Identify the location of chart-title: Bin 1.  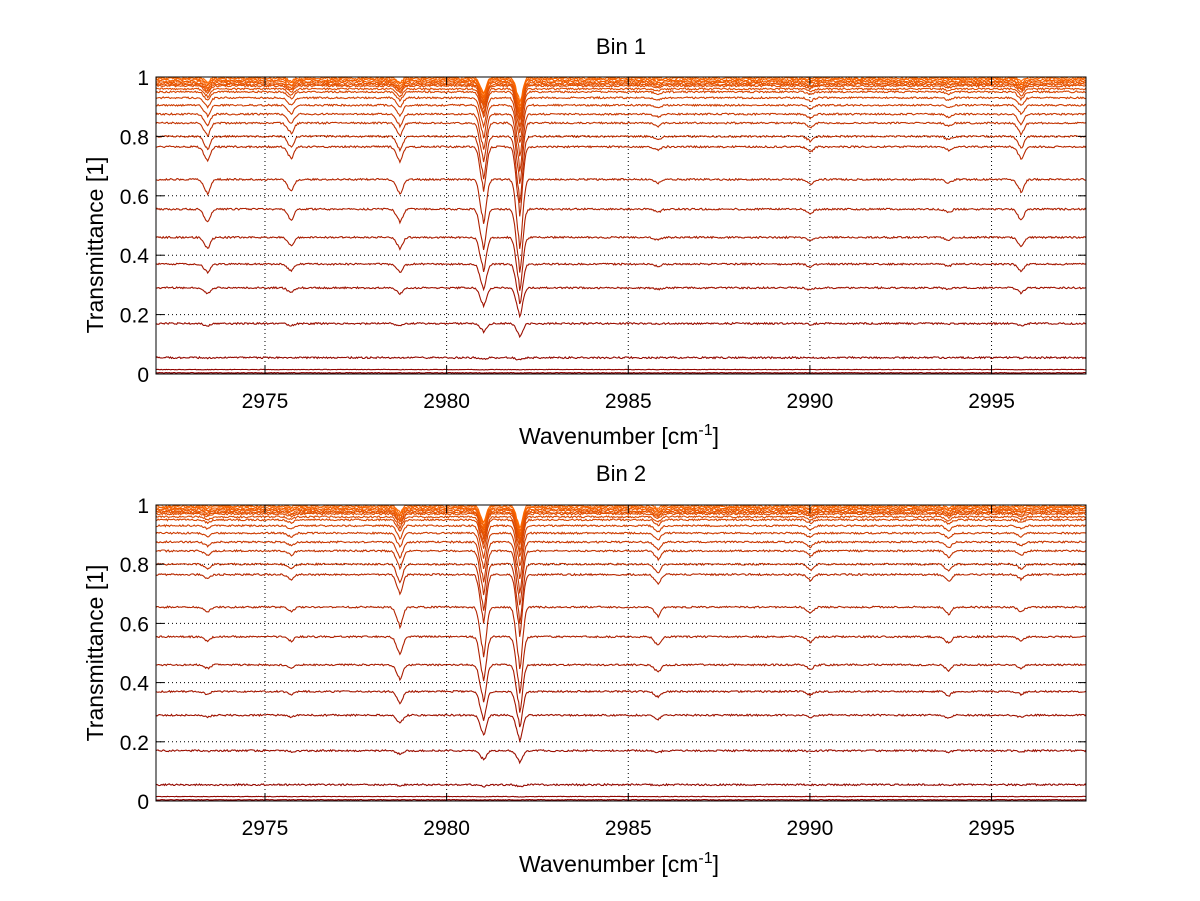
(621, 46).